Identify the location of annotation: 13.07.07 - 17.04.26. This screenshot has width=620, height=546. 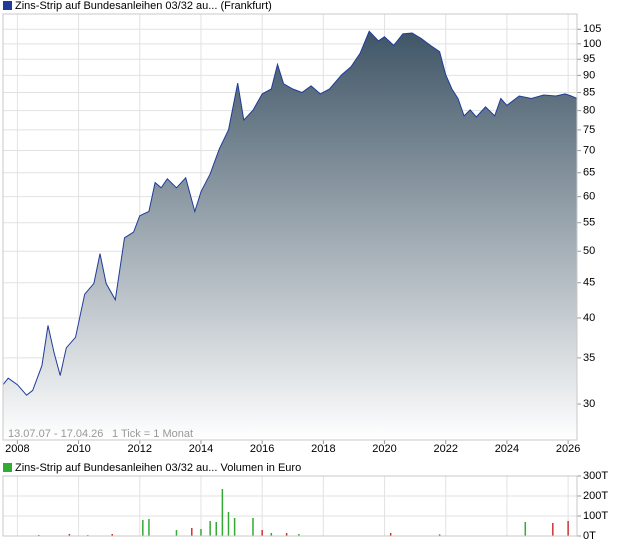
(55, 434).